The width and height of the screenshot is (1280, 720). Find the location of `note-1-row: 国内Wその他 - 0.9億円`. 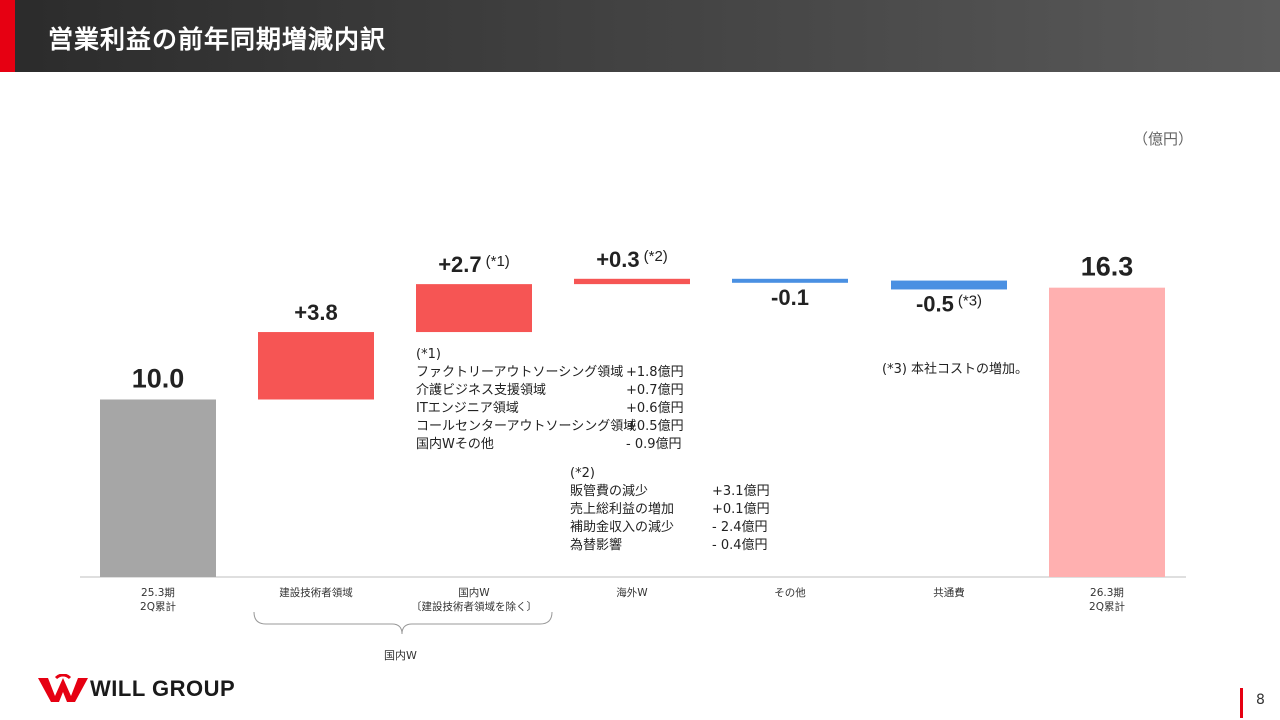

note-1-row: 国内Wその他 - 0.9億円 is located at coordinates (549, 445).